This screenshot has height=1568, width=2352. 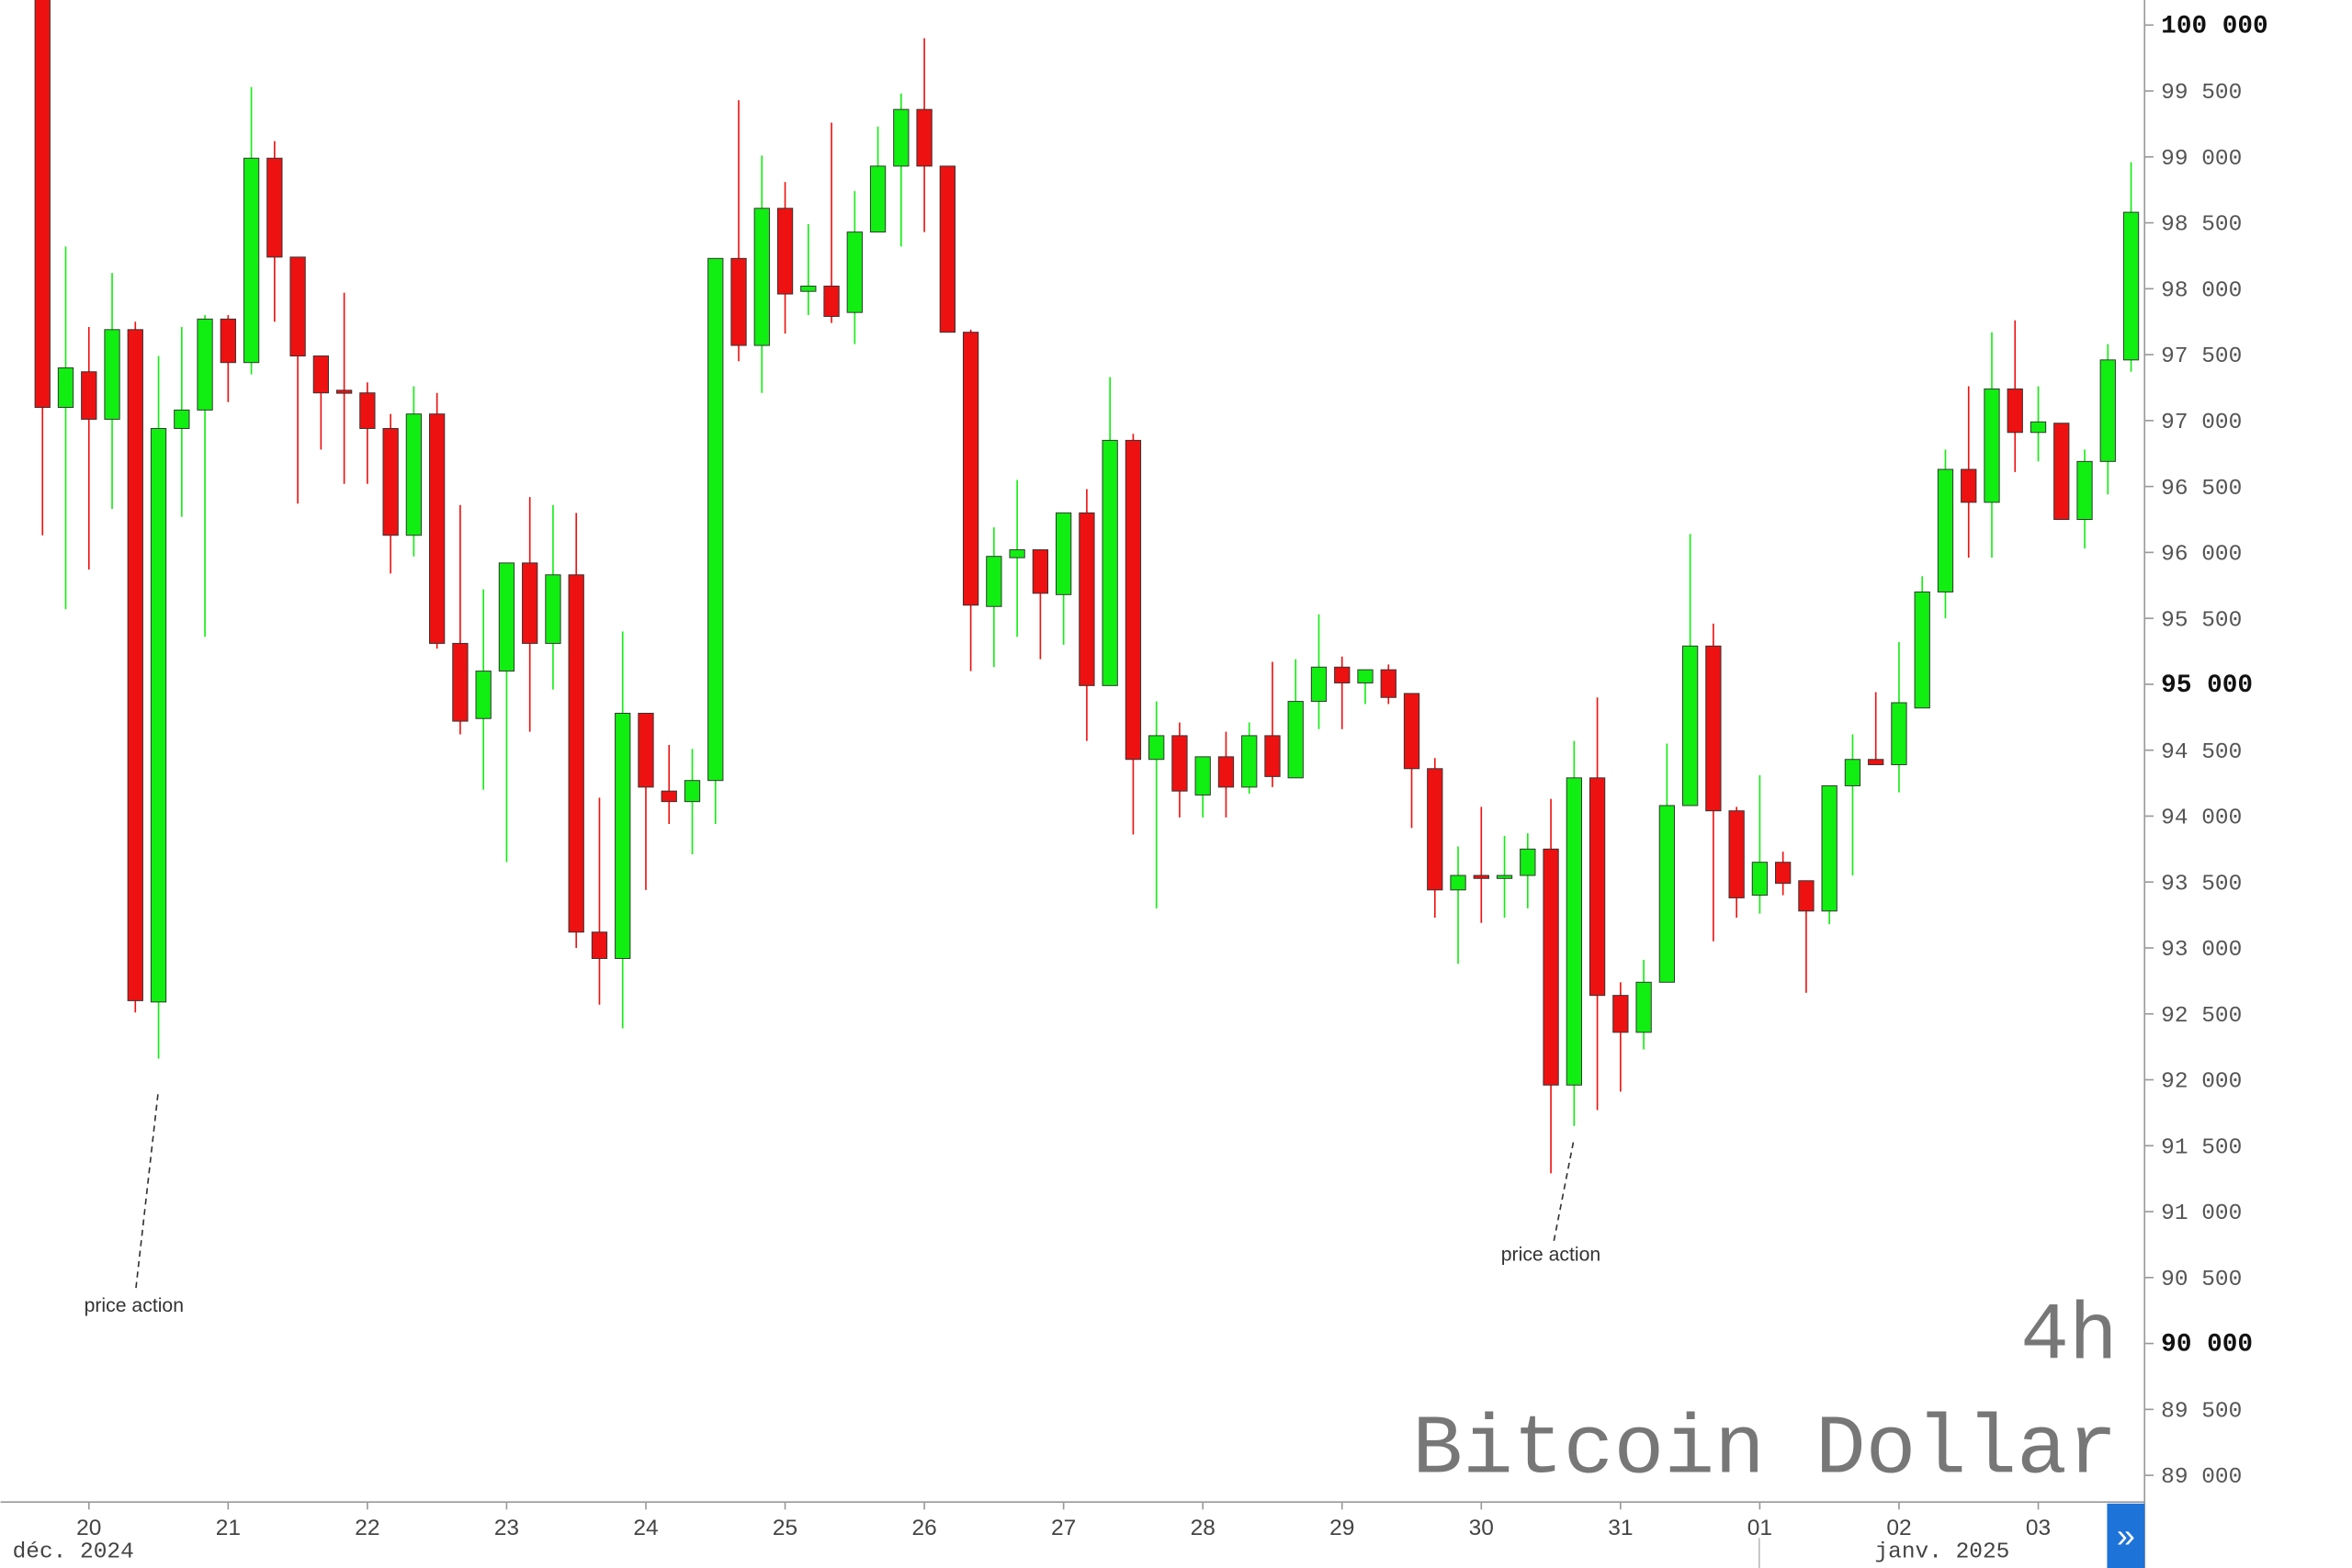 I want to click on annotation: price action, so click(x=1550, y=1254).